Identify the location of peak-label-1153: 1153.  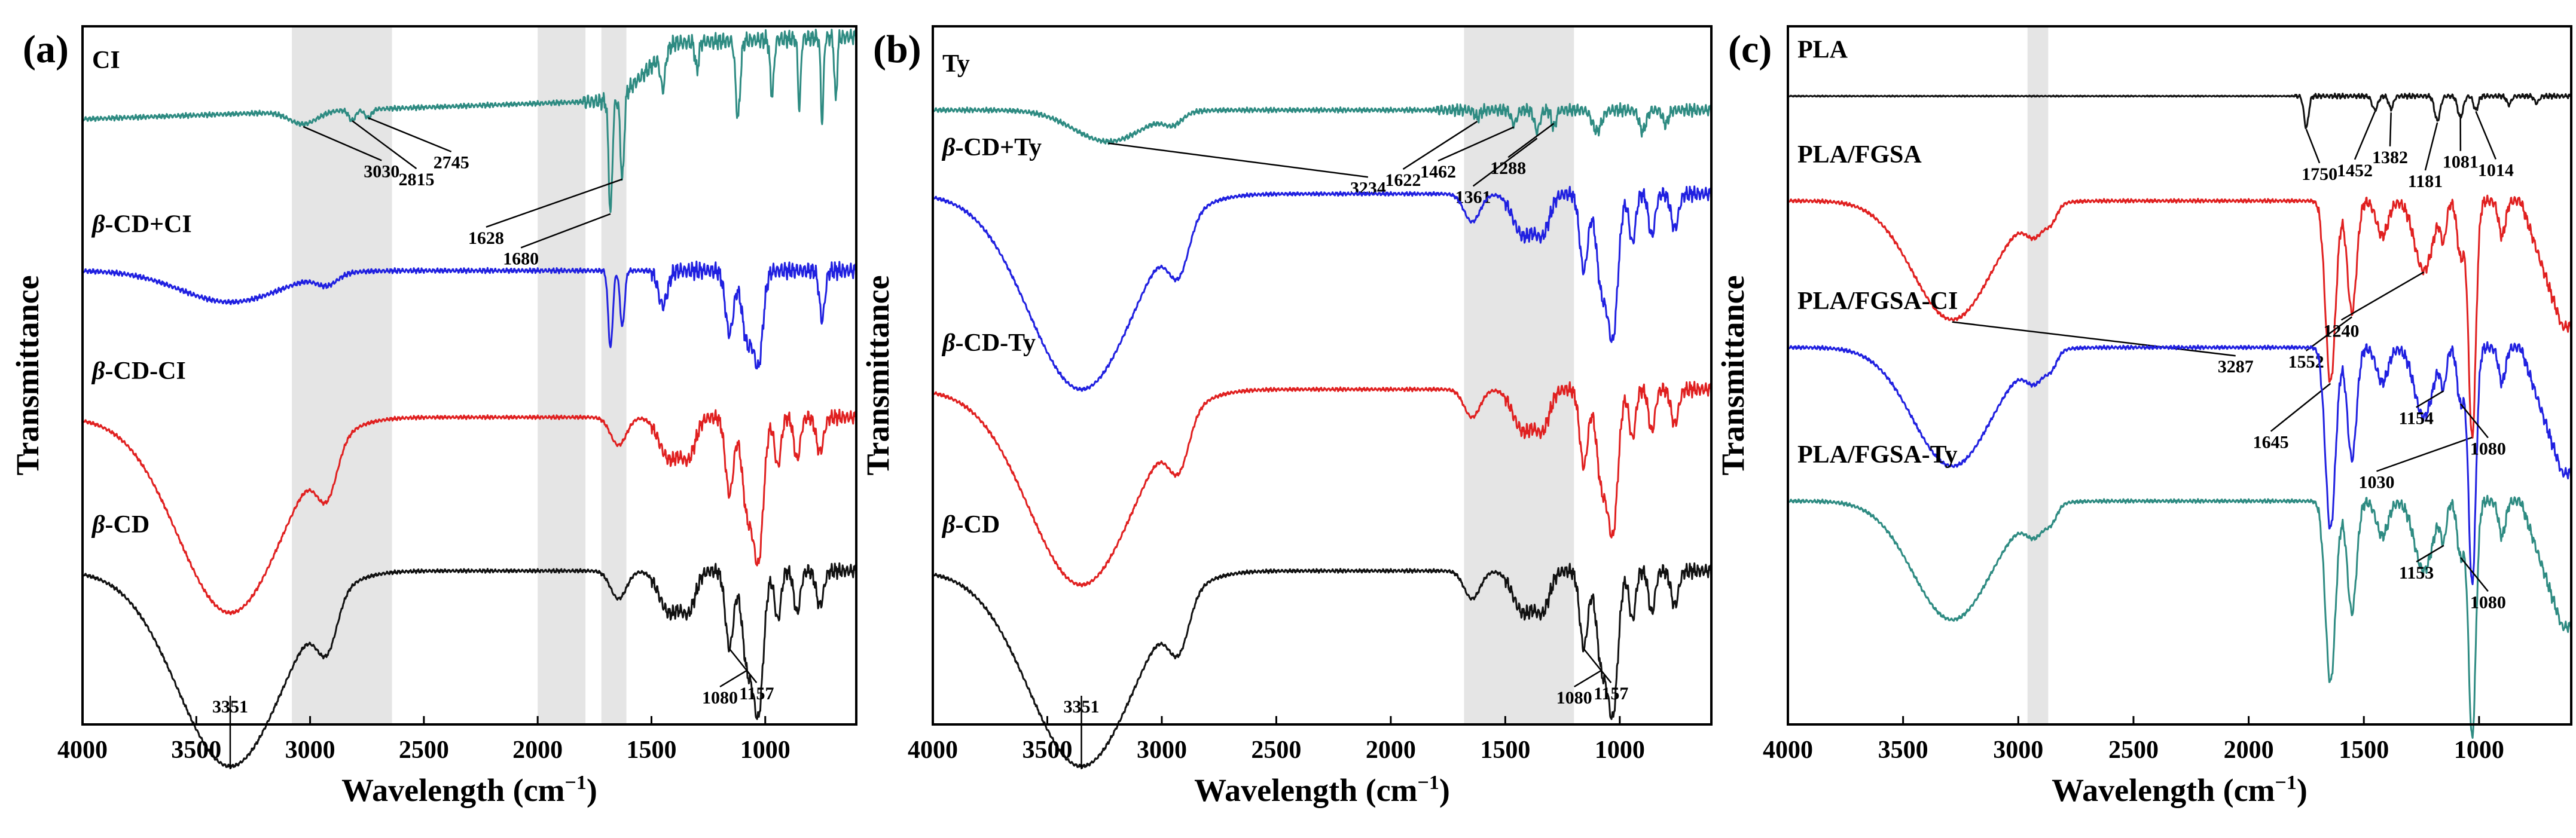
(2416, 573).